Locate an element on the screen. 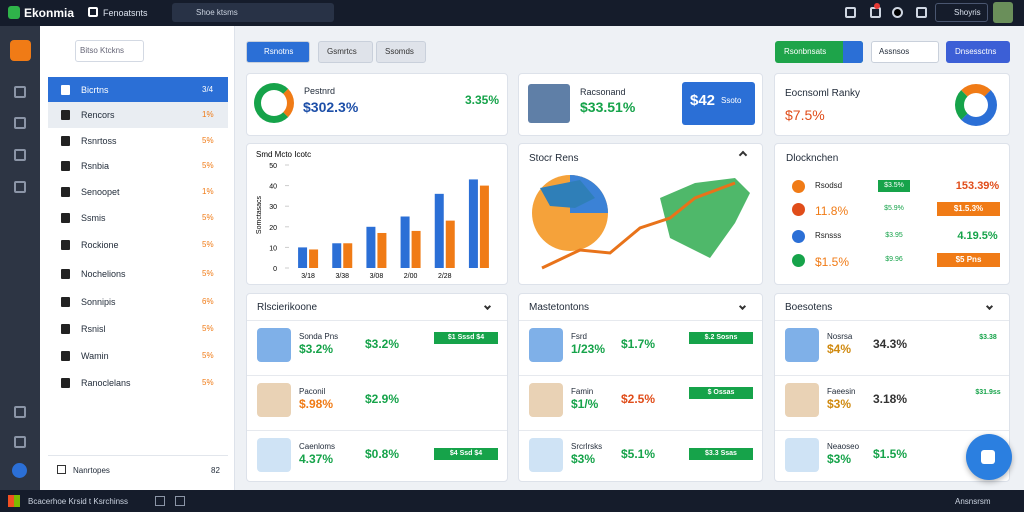 Image resolution: width=1024 pixels, height=512 pixels. card-title: Stocr Rens is located at coordinates (554, 158).